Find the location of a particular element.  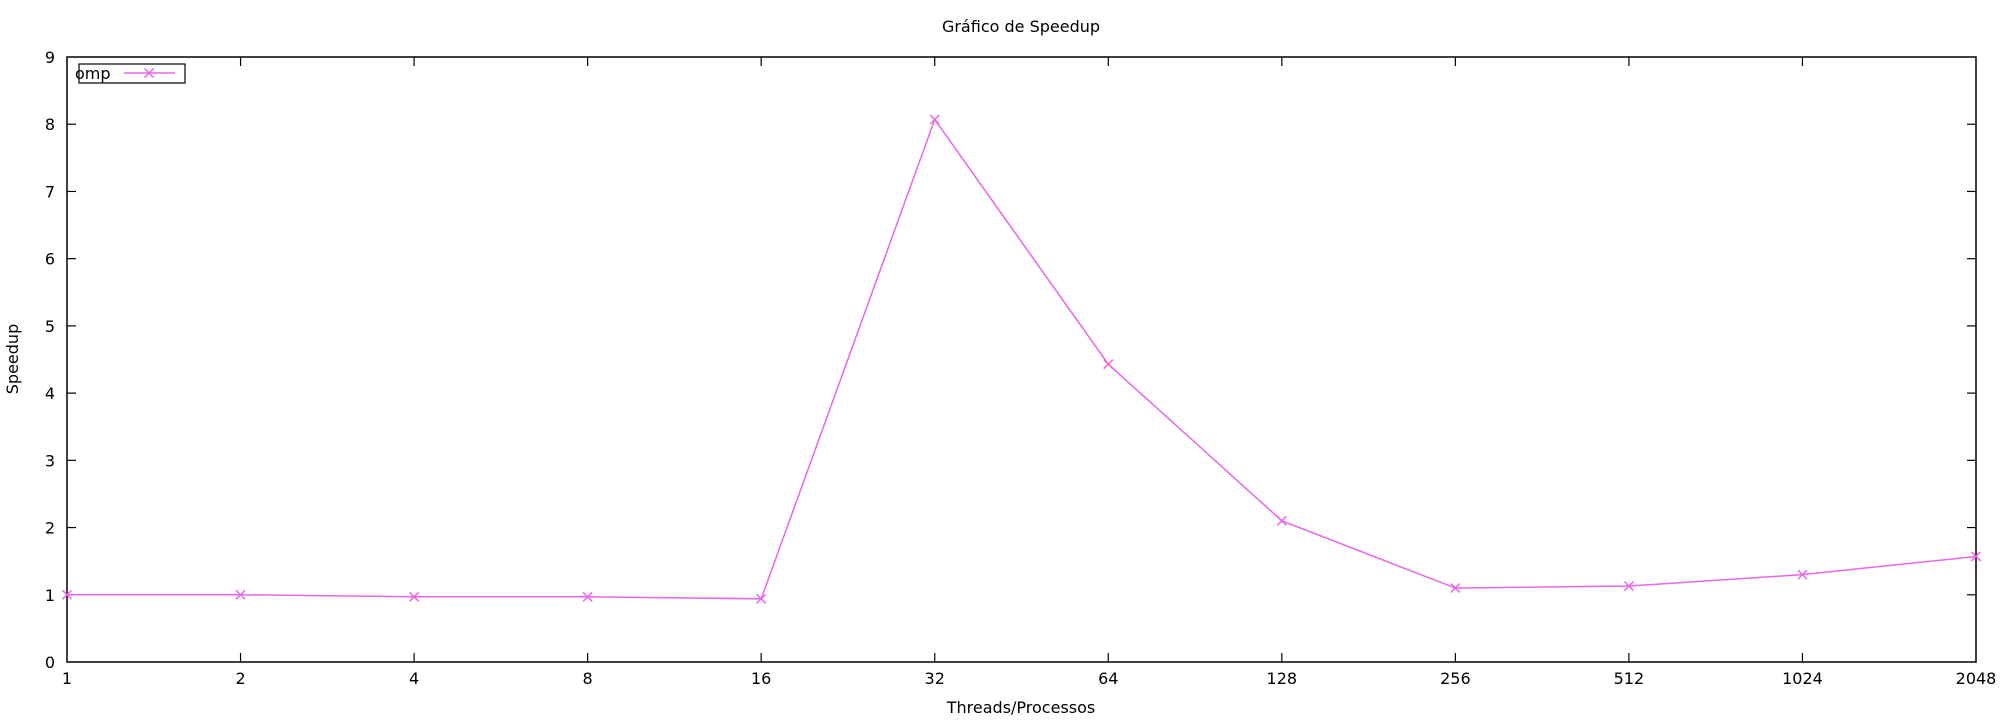

x-tick-label: 2 is located at coordinates (240, 678).